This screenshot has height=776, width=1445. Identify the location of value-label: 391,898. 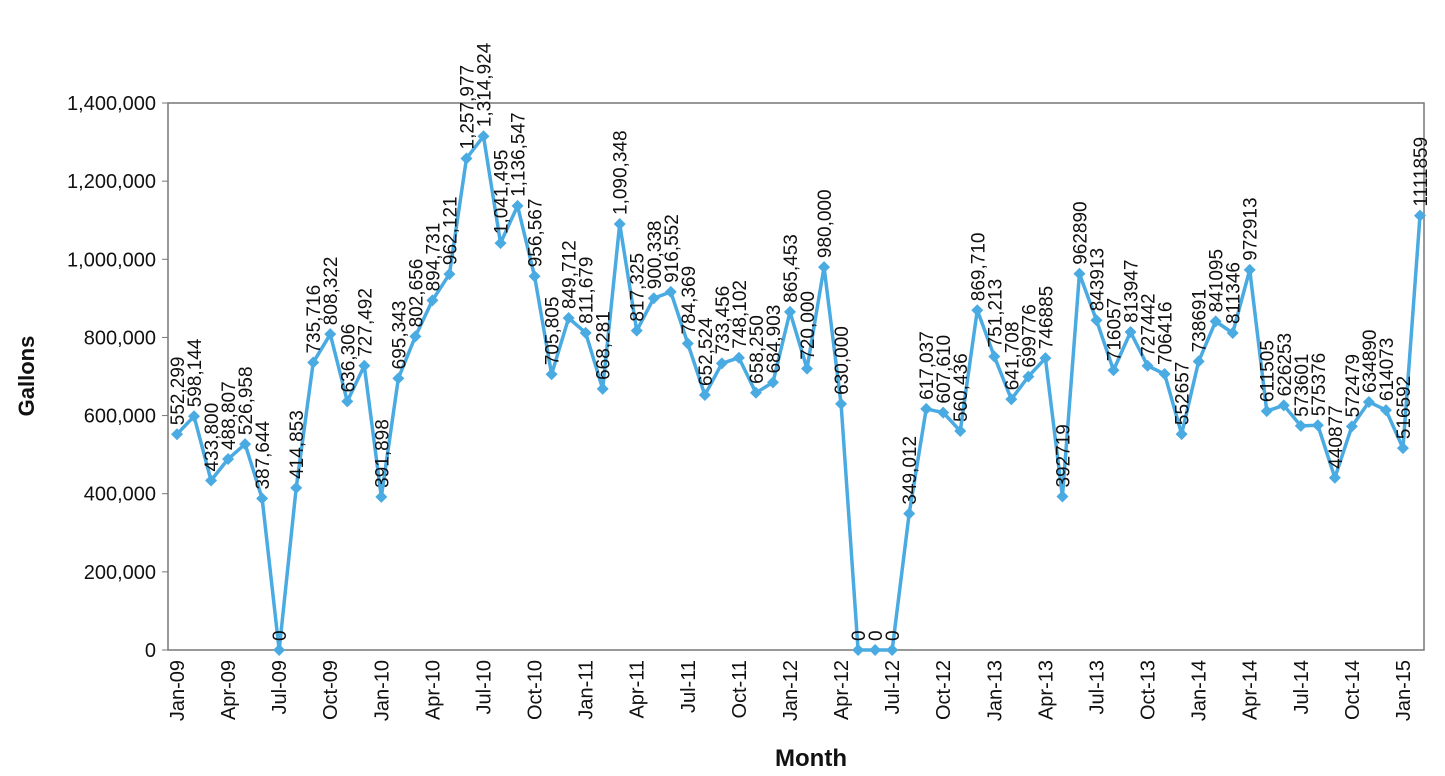
(382, 453).